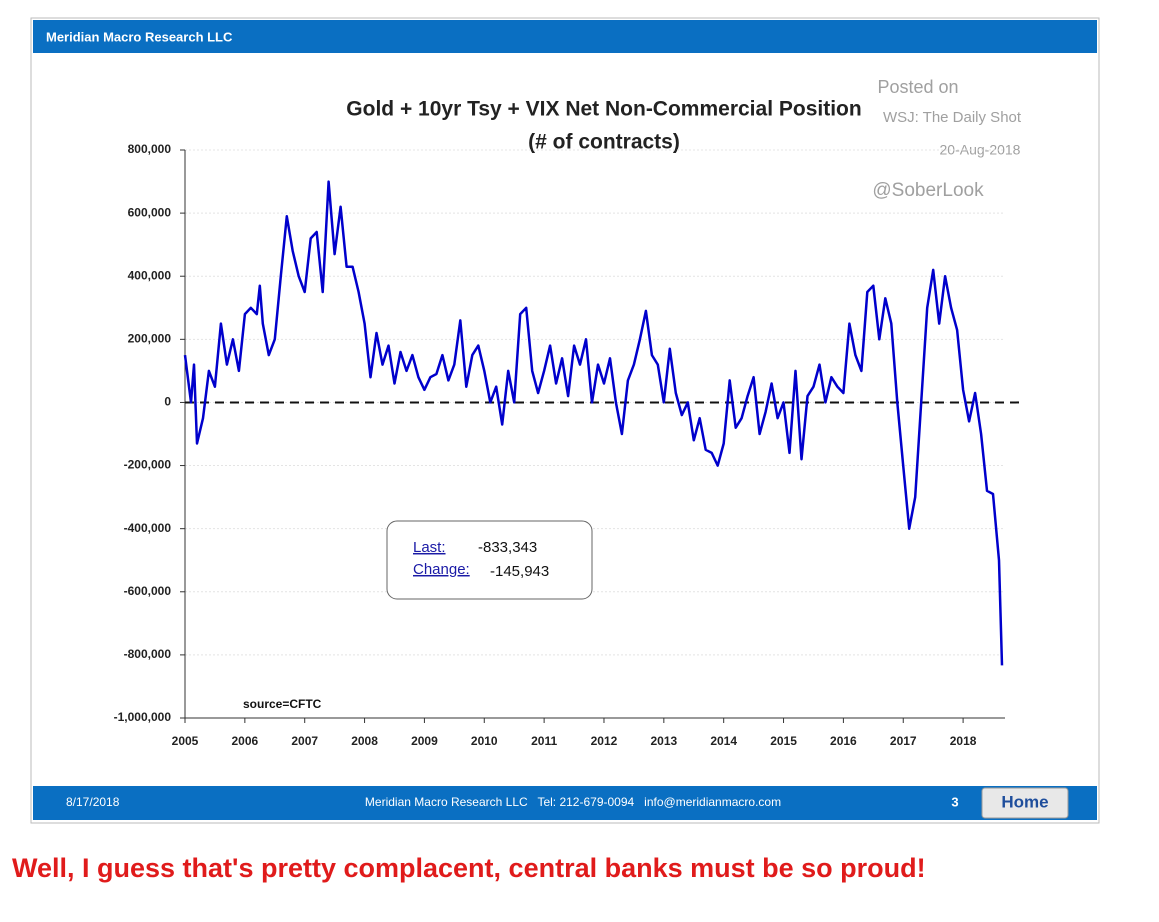 The width and height of the screenshot is (1159, 922). I want to click on y-tick-label: -800,000, so click(148, 654).